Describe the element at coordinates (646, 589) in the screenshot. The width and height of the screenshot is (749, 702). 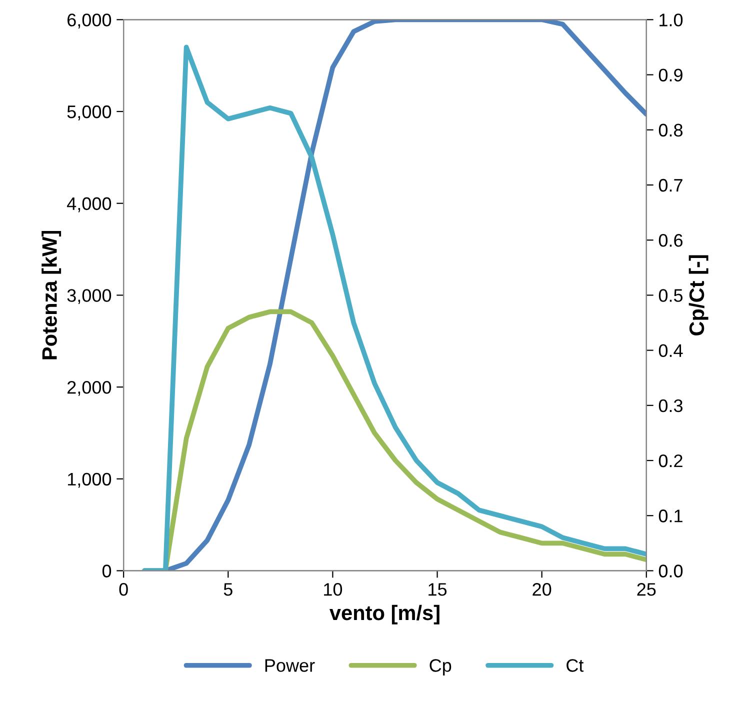
I see `x-tick-label: 25` at that location.